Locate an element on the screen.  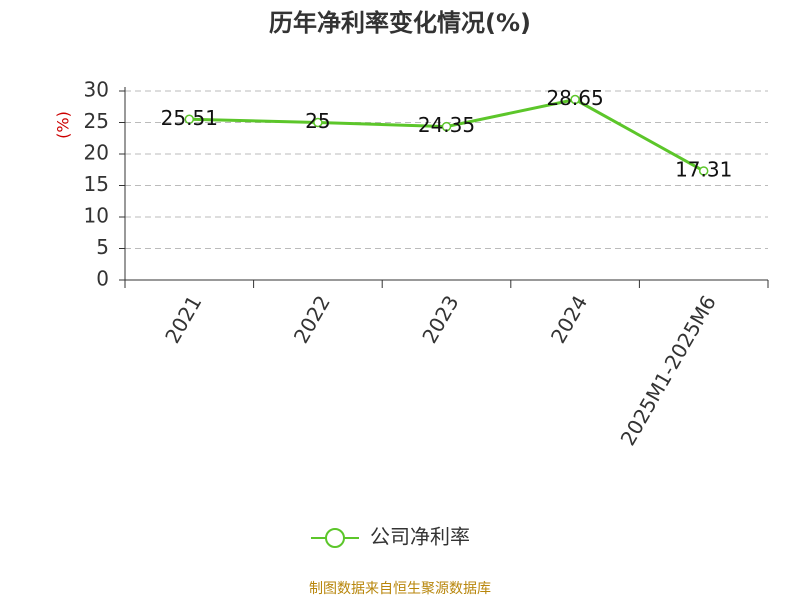
y-tick-label: 20 is located at coordinates (96, 153).